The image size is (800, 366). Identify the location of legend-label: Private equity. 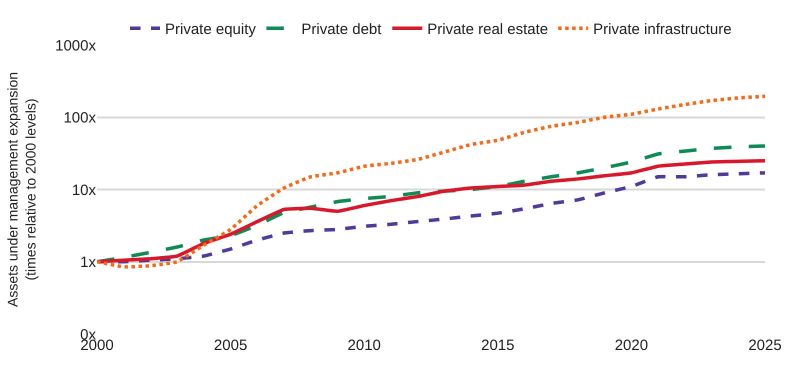
(210, 29).